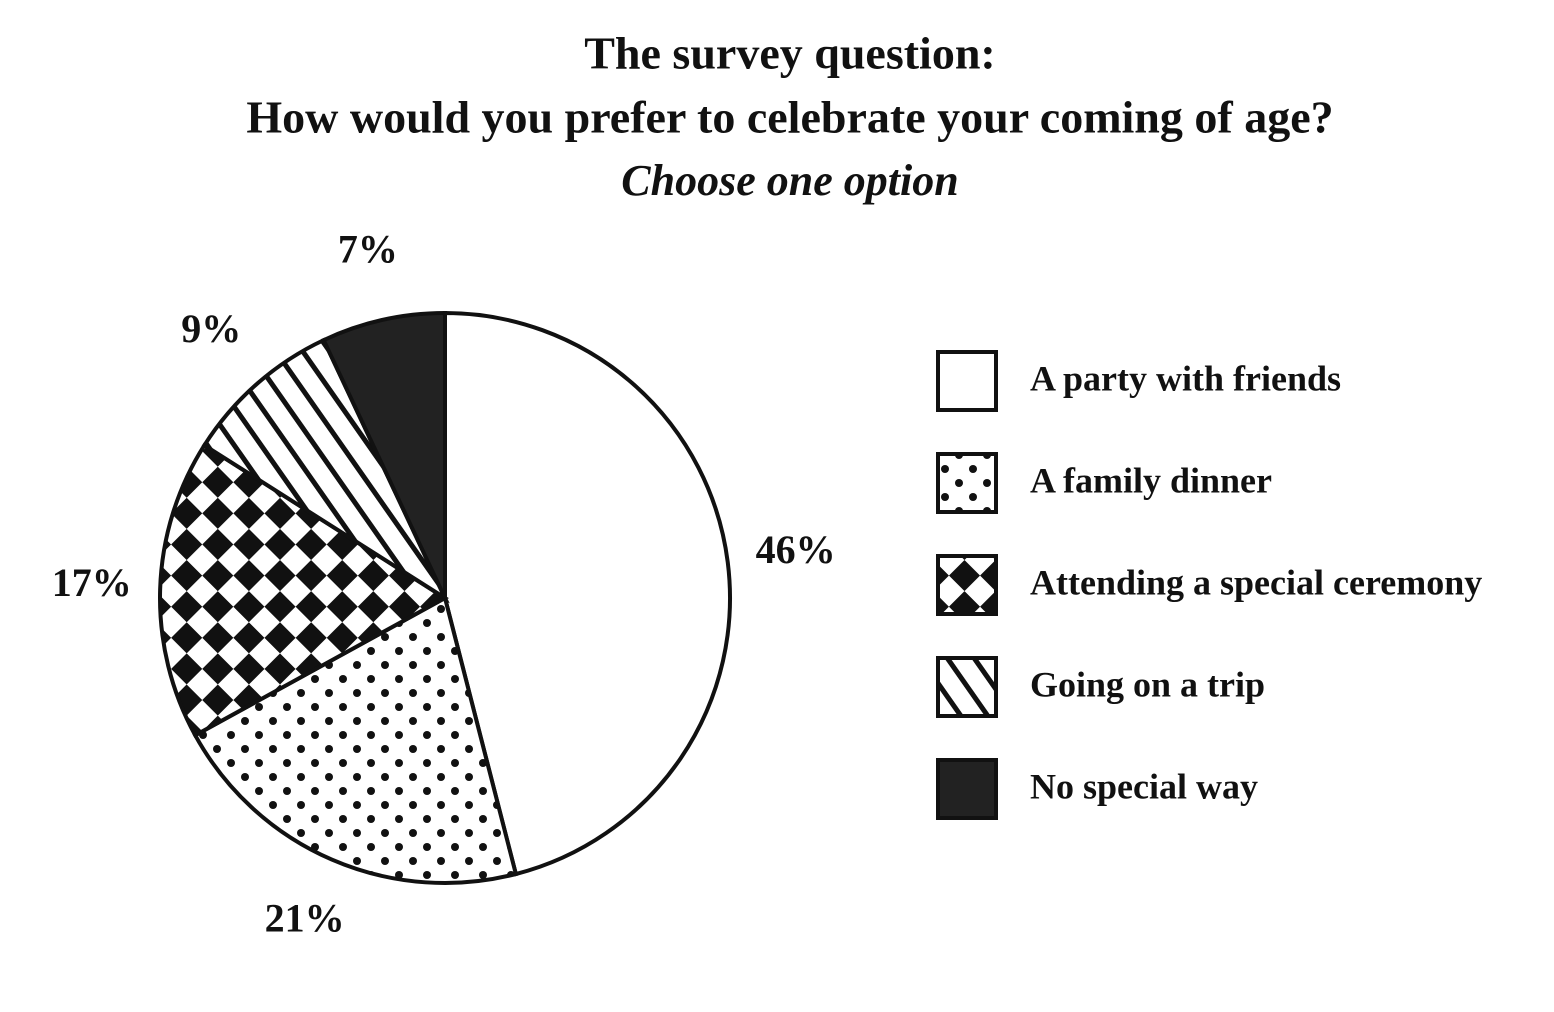  What do you see at coordinates (789, 180) in the screenshot?
I see `chart-note: Choose one option` at bounding box center [789, 180].